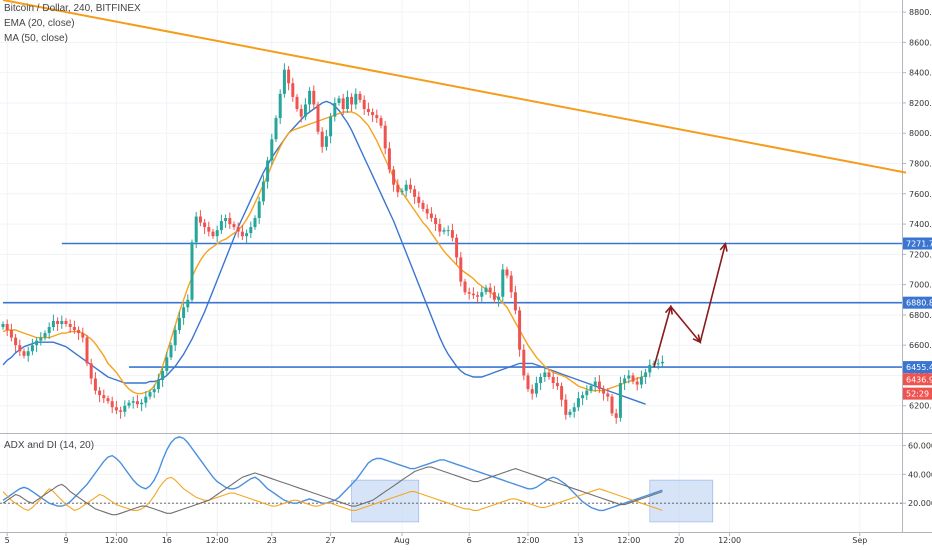  I want to click on level-price-label: 6880.8, so click(919, 303).